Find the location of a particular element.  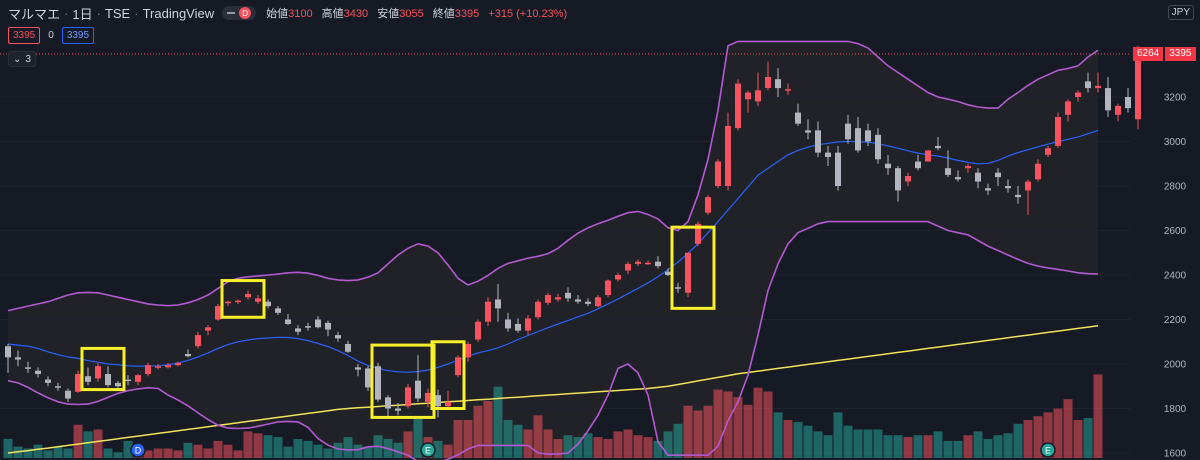

open-label: 始値 is located at coordinates (277, 14).